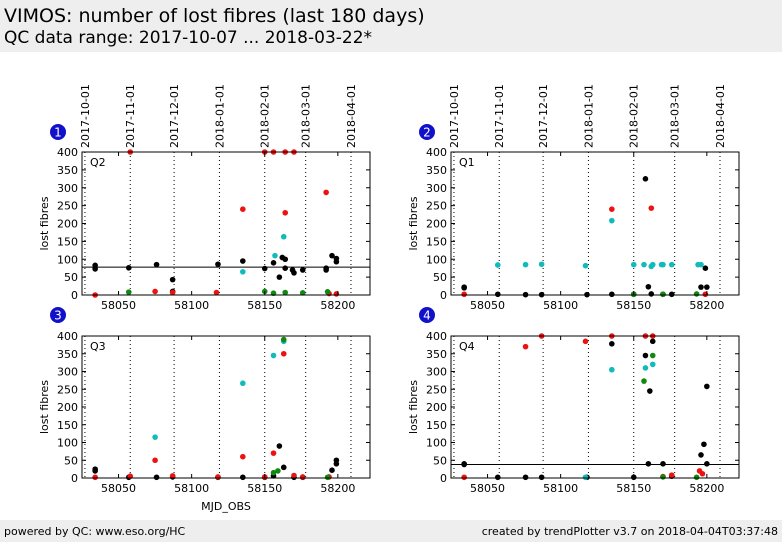 This screenshot has width=782, height=542. I want to click on plot-frame, so click(226, 407).